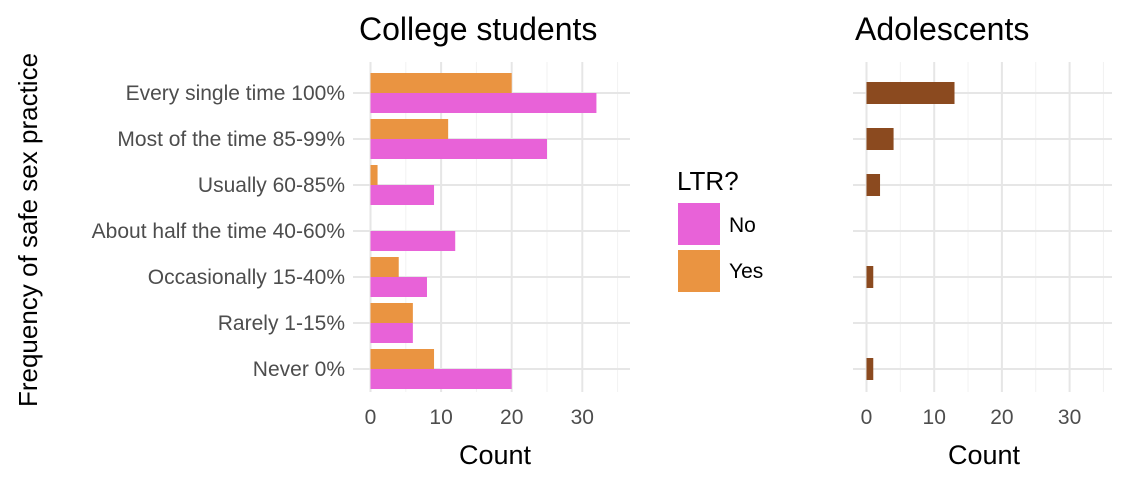 This screenshot has width=1128, height=485. I want to click on category-label: Usually 60-85%, so click(271, 185).